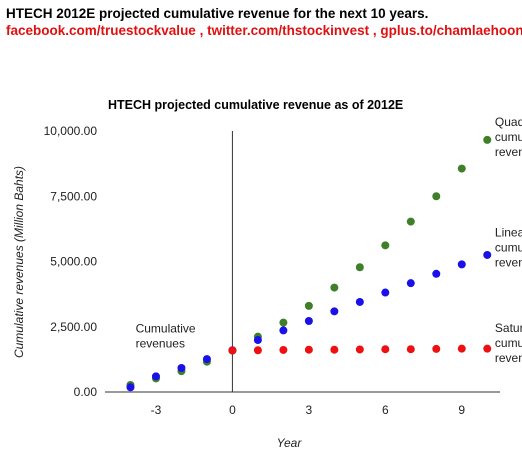  What do you see at coordinates (86, 392) in the screenshot?
I see `y-tick-label: 0.00` at bounding box center [86, 392].